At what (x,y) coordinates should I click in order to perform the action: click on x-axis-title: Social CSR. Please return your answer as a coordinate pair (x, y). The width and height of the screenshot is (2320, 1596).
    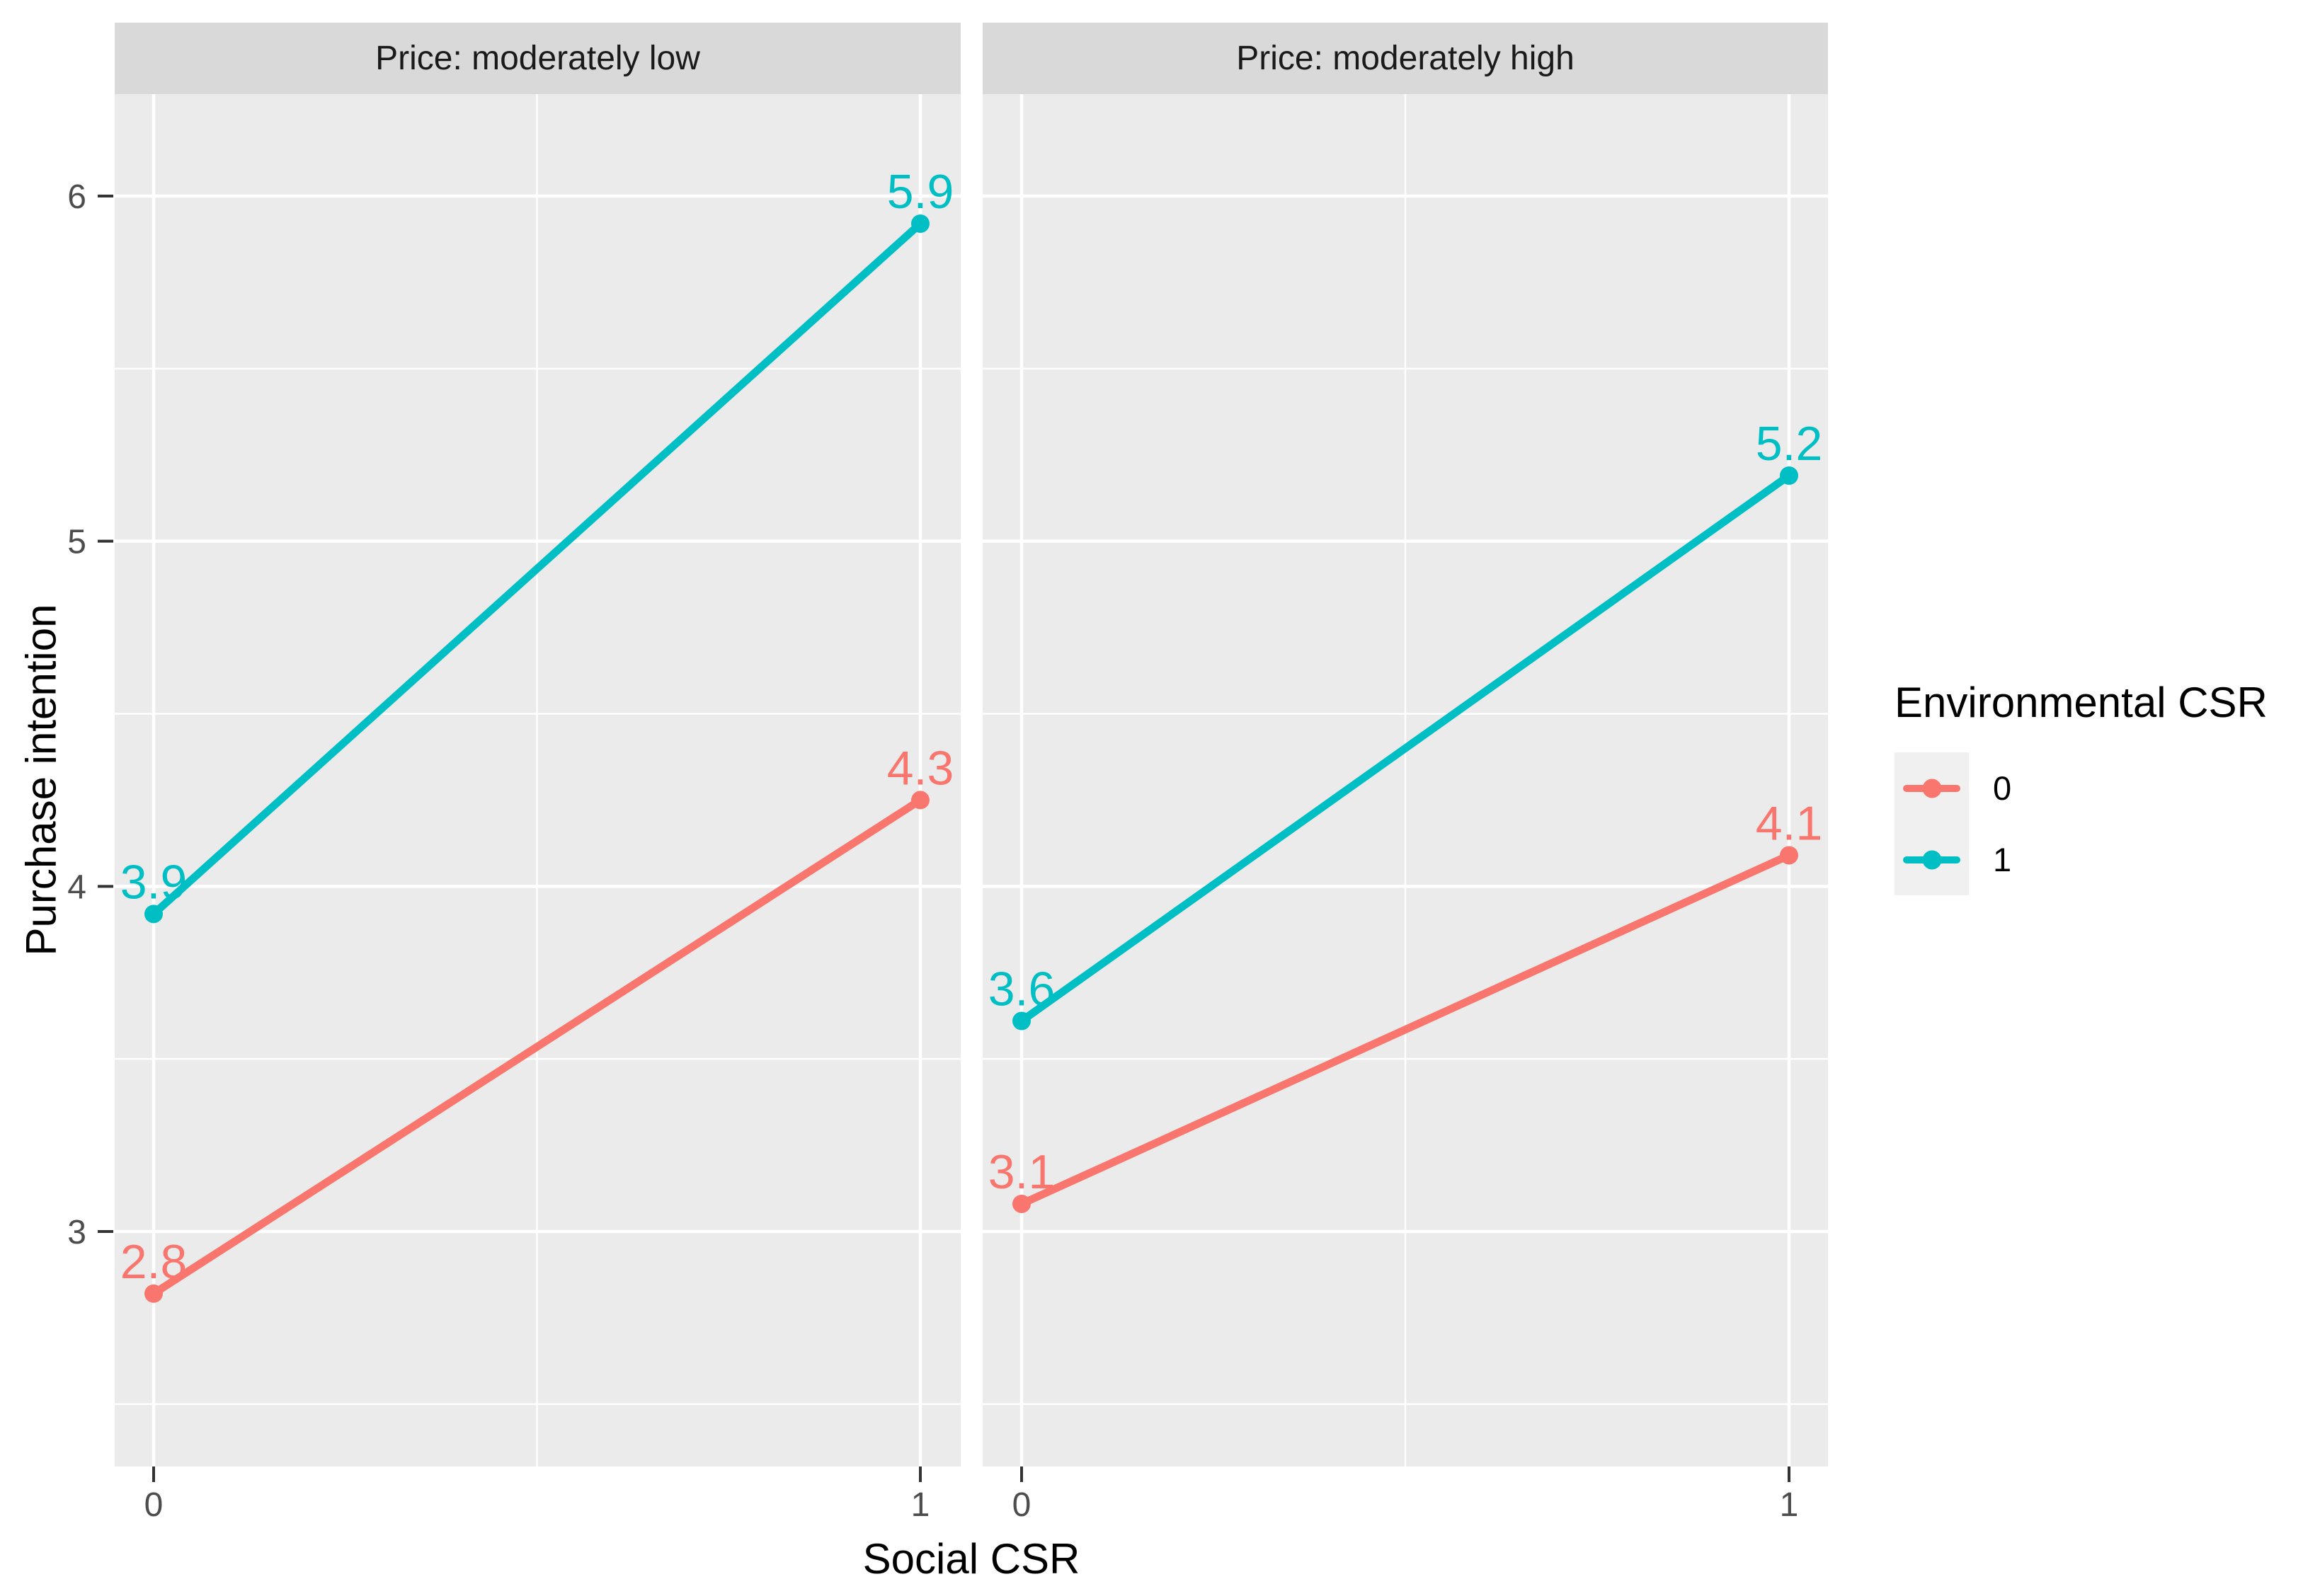
    Looking at the image, I should click on (971, 1559).